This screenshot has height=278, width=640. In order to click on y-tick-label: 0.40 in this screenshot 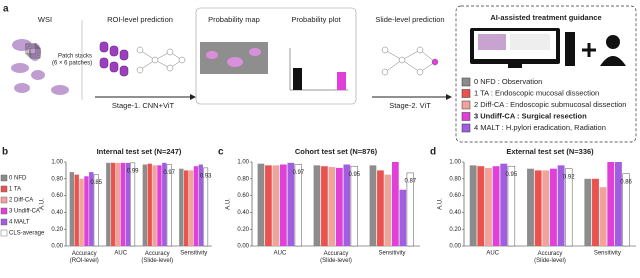, I will do `click(243, 213)`.